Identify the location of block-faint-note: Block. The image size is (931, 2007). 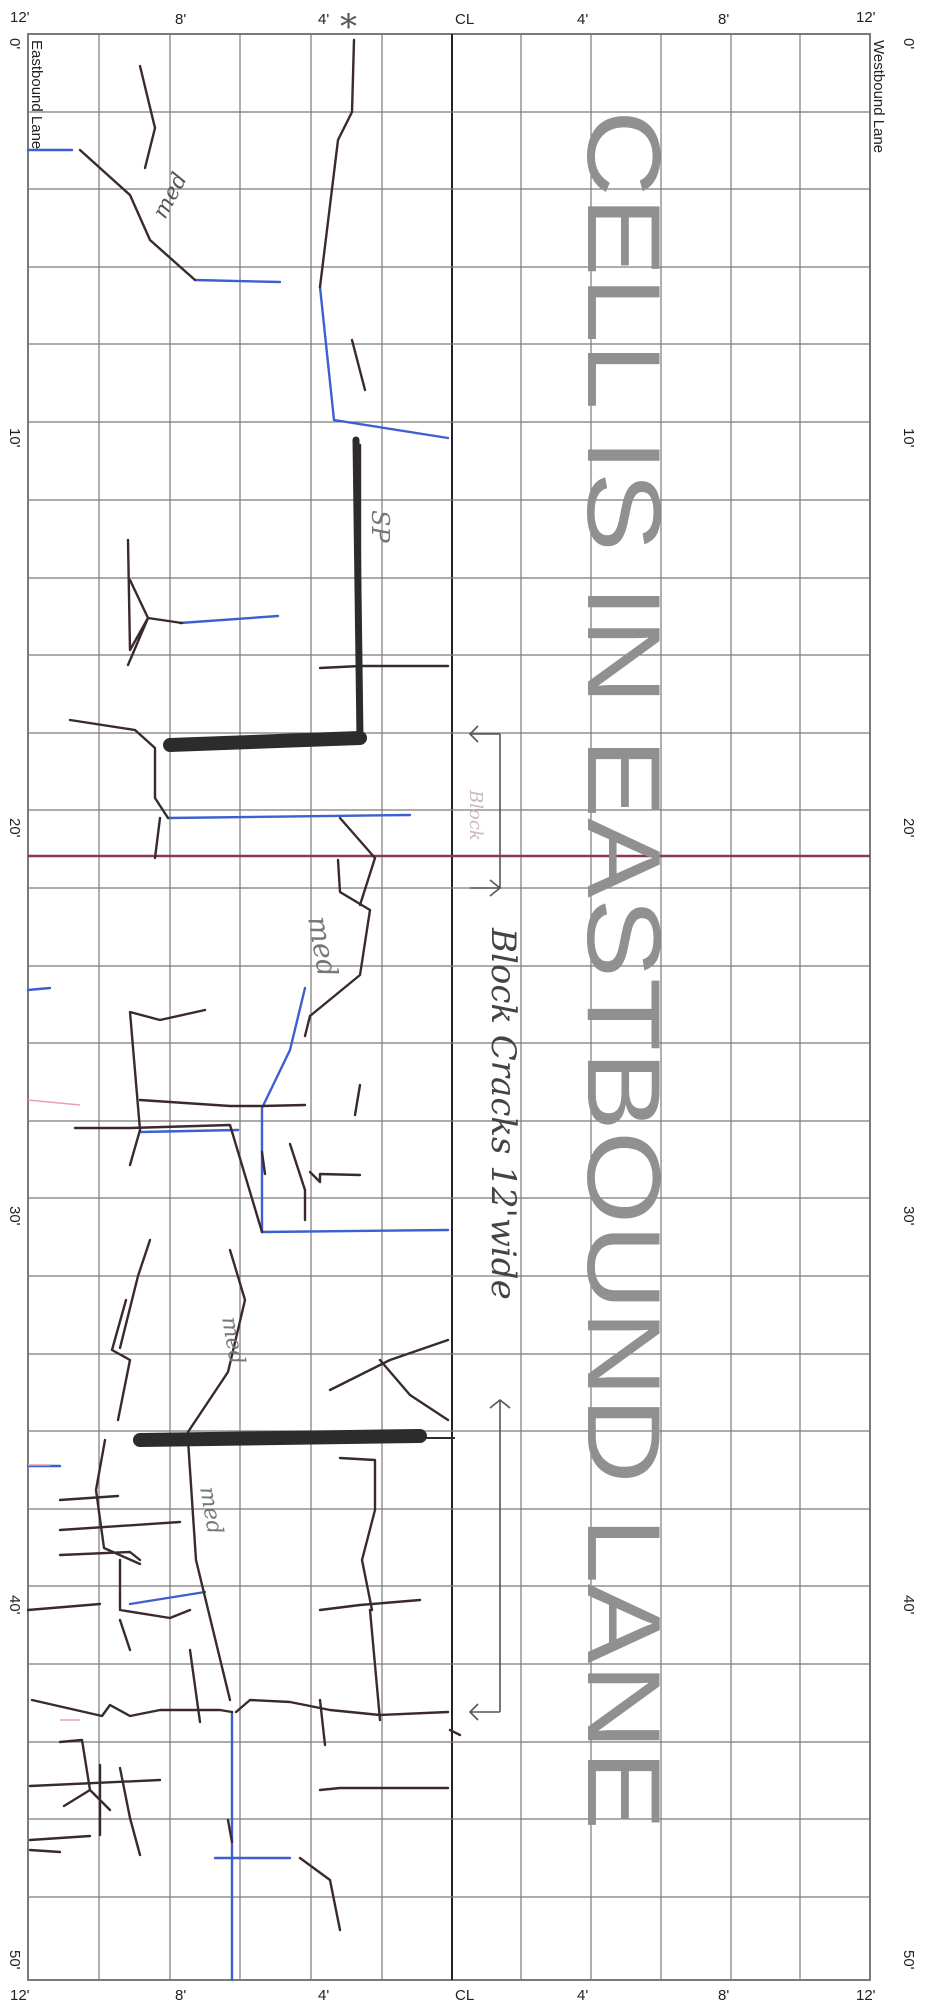
(475, 815).